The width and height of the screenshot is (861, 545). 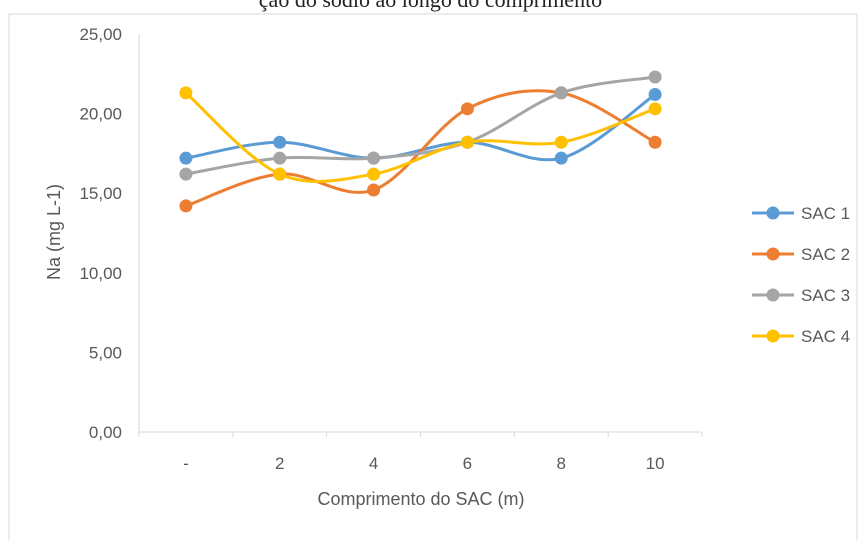 What do you see at coordinates (430, 6) in the screenshot?
I see `cut-off-caption: ção do sódio ao longo do comprimento` at bounding box center [430, 6].